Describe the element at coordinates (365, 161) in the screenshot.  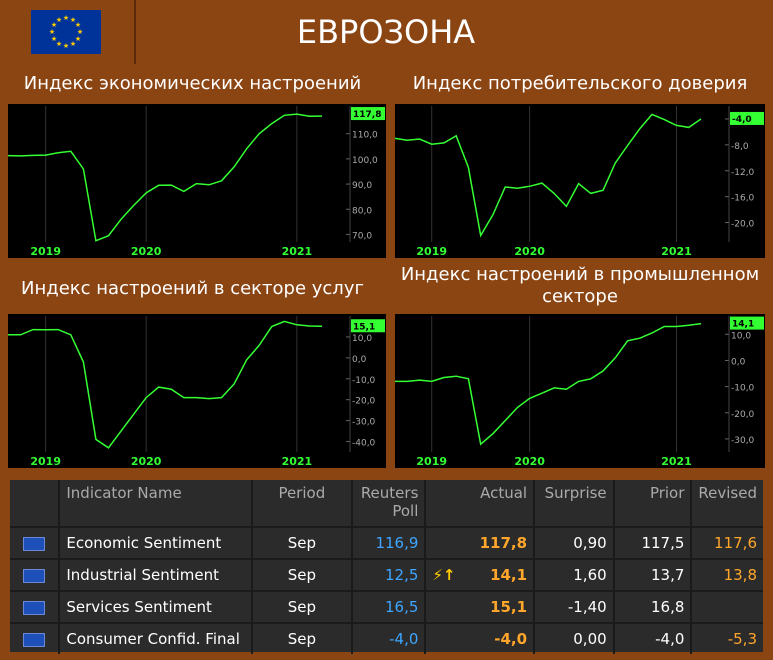
I see `y-tick-label: 100,0` at that location.